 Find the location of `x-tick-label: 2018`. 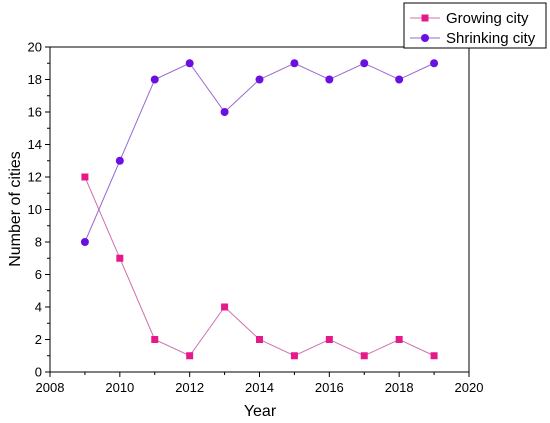

x-tick-label: 2018 is located at coordinates (399, 387).